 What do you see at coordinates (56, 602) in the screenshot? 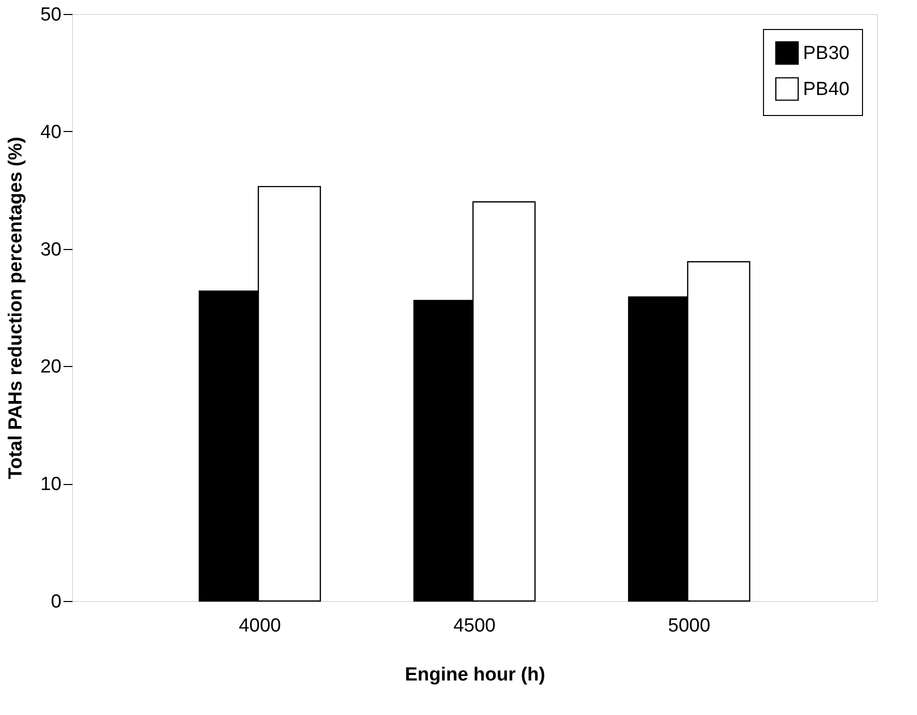
I see `y-tick-label: 0` at bounding box center [56, 602].